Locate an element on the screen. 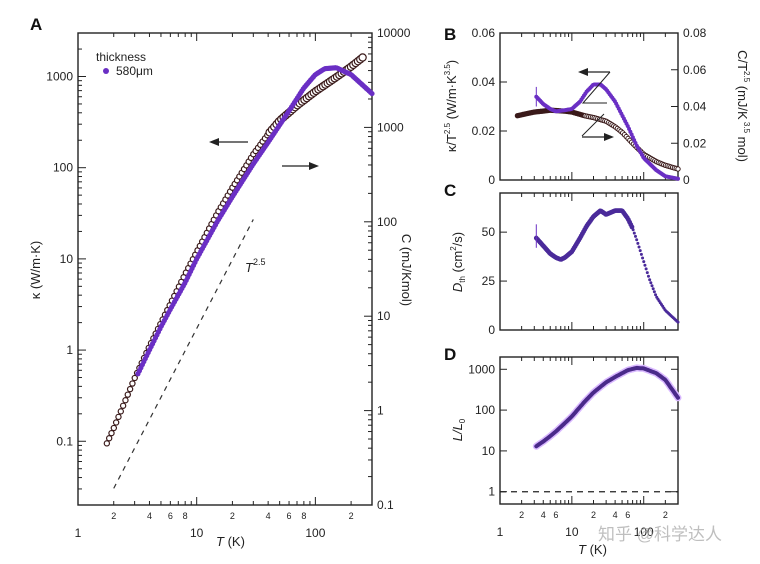  legend-title: thickness is located at coordinates (121, 57).